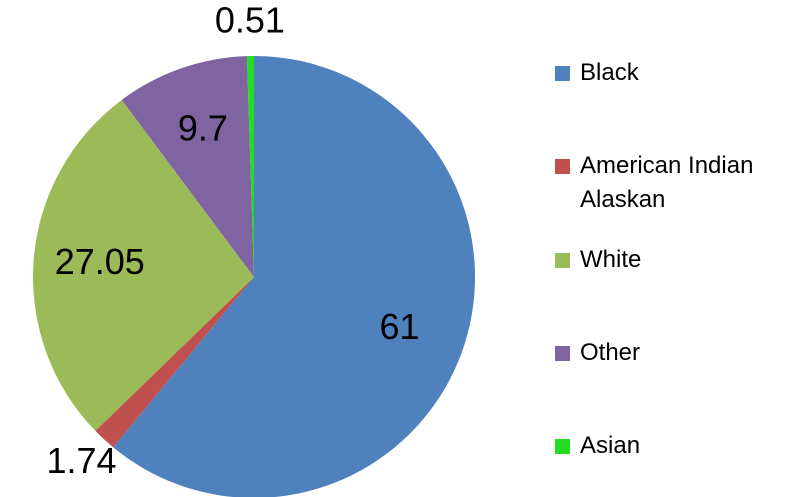 The image size is (809, 497). I want to click on legend-item: American Indian Alaskan, so click(680, 183).